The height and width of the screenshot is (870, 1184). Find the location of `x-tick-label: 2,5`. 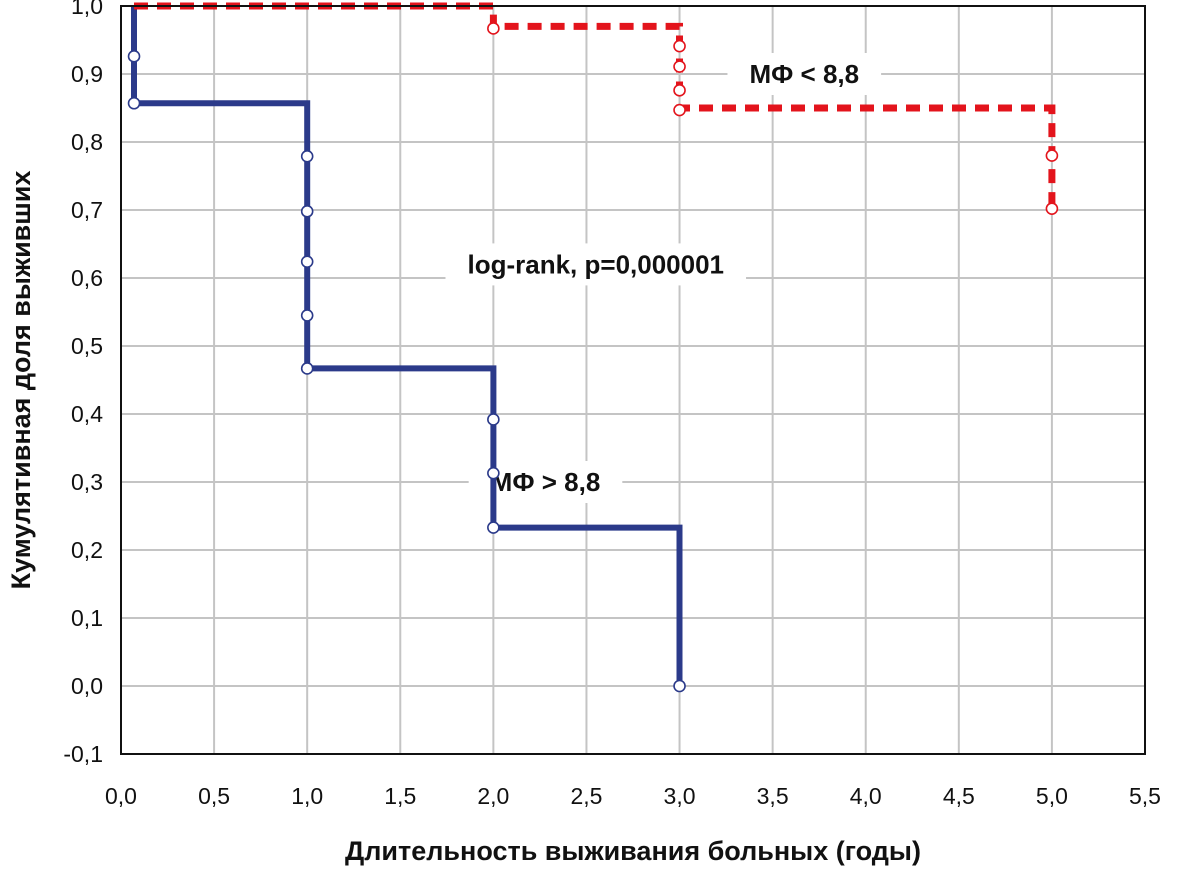

x-tick-label: 2,5 is located at coordinates (586, 796).